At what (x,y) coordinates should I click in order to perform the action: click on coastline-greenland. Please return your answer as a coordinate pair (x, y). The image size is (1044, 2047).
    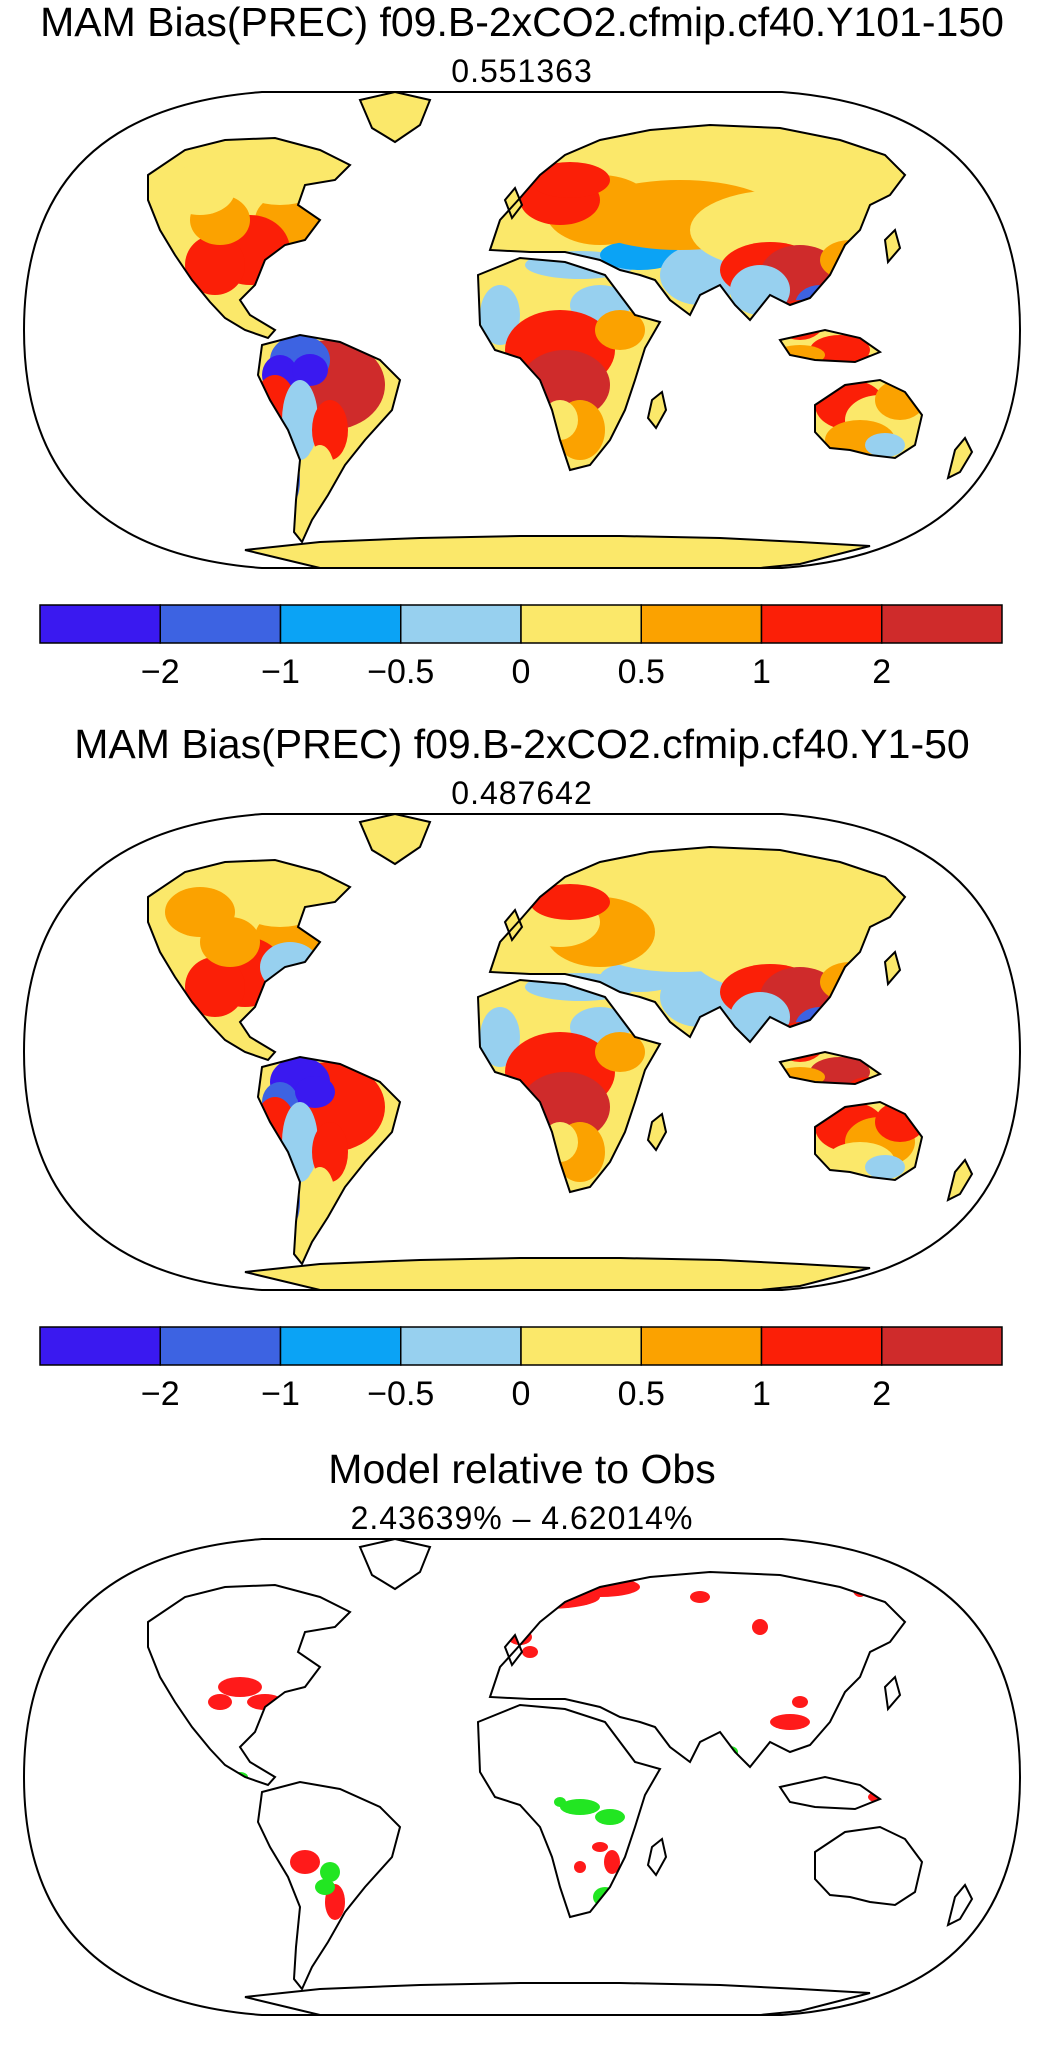
    Looking at the image, I should click on (395, 1565).